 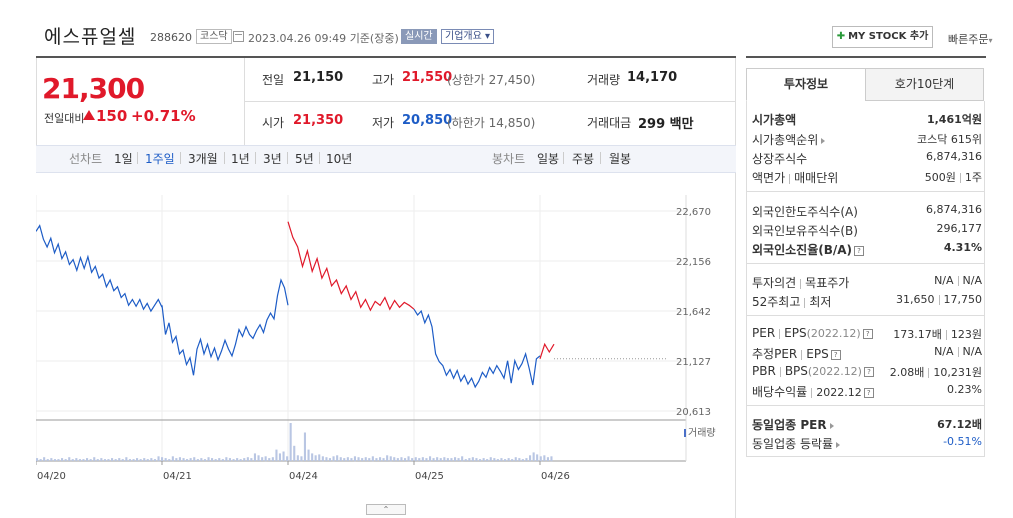 What do you see at coordinates (867, 443) in the screenshot?
I see `info-row: 동일업종 등락률 -0.51%` at bounding box center [867, 443].